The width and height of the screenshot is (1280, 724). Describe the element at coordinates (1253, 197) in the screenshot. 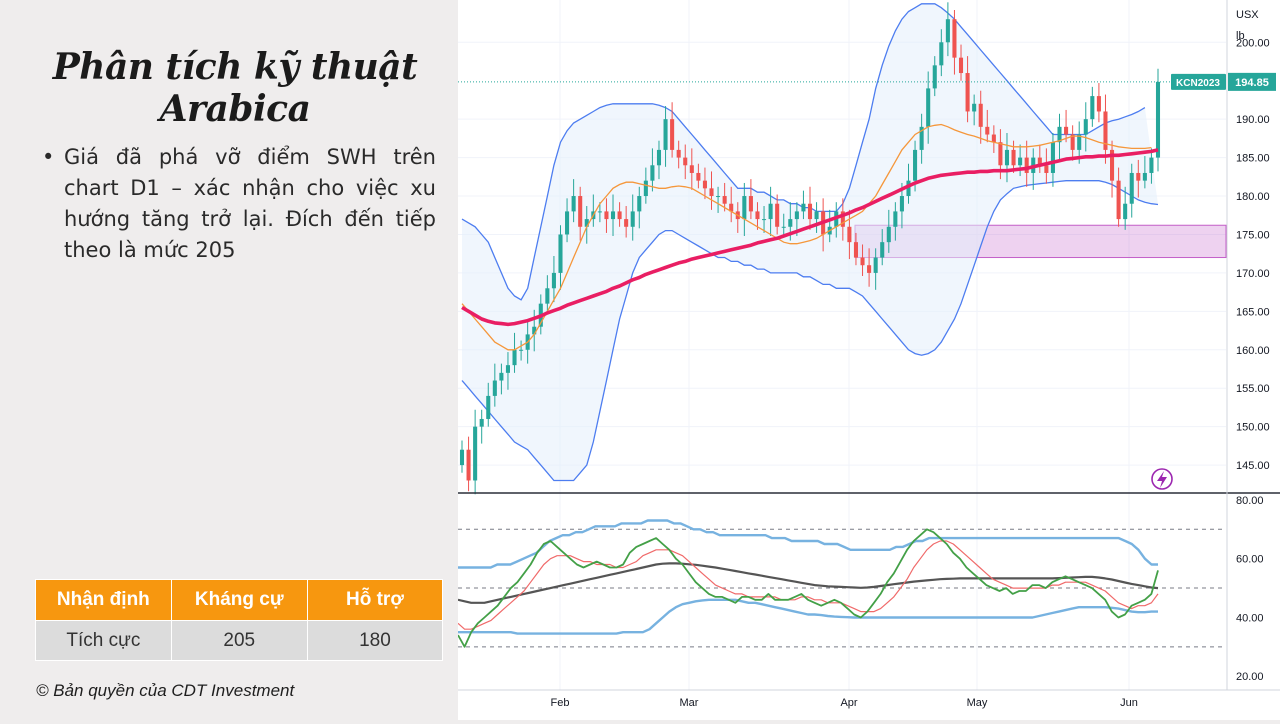

I see `price-tick-label: 180.00` at that location.